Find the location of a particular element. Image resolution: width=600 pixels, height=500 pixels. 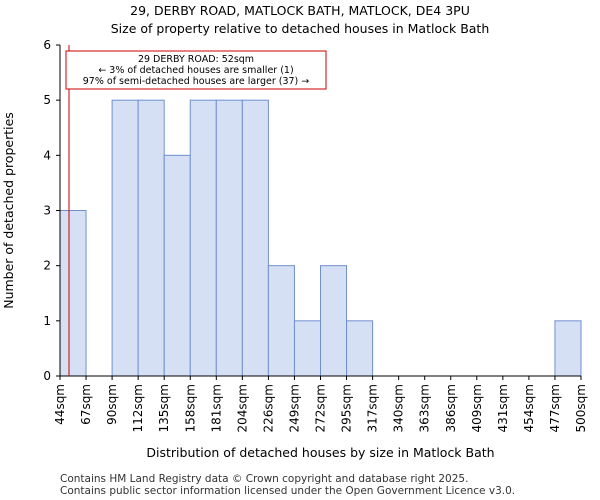

y-tick-label: 3 is located at coordinates (47, 211).